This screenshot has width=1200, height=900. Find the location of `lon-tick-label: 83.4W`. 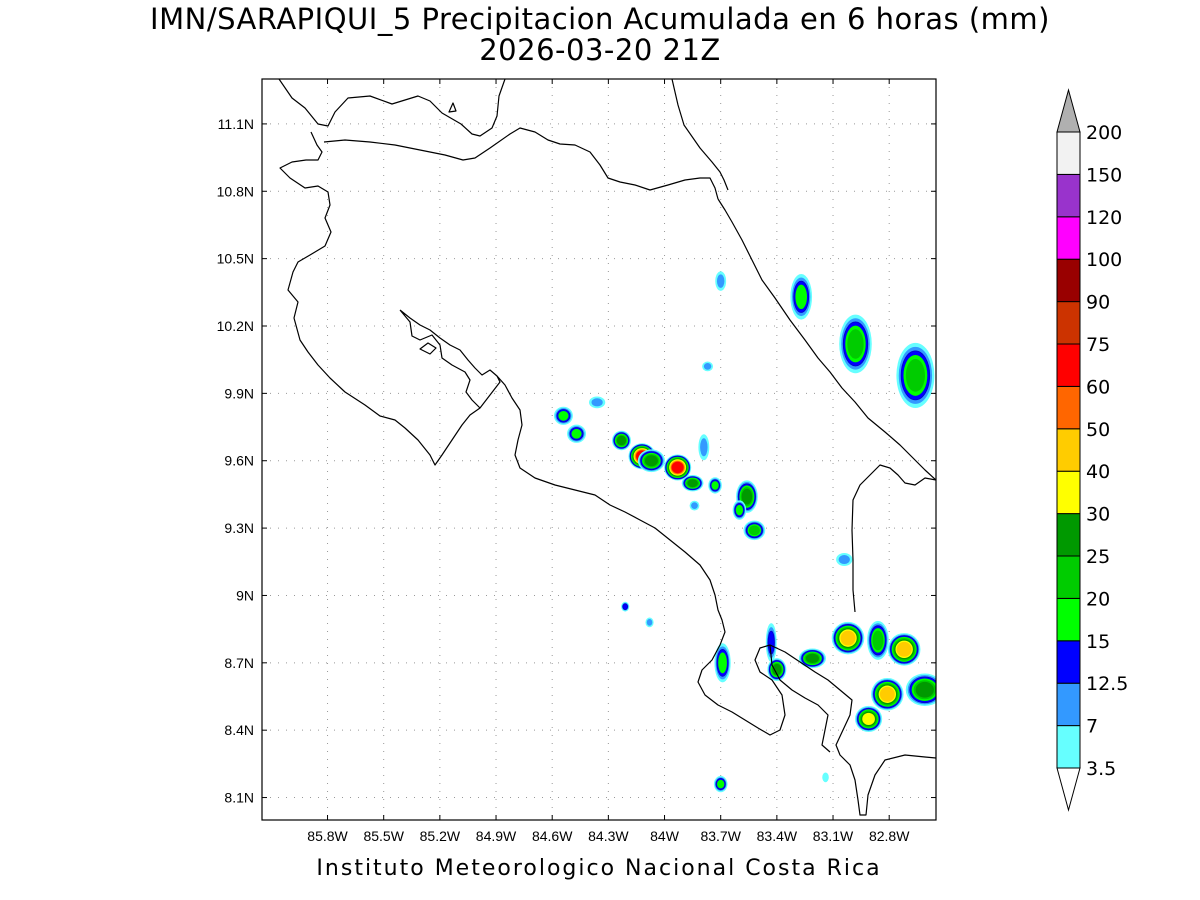

lon-tick-label: 83.4W is located at coordinates (777, 836).